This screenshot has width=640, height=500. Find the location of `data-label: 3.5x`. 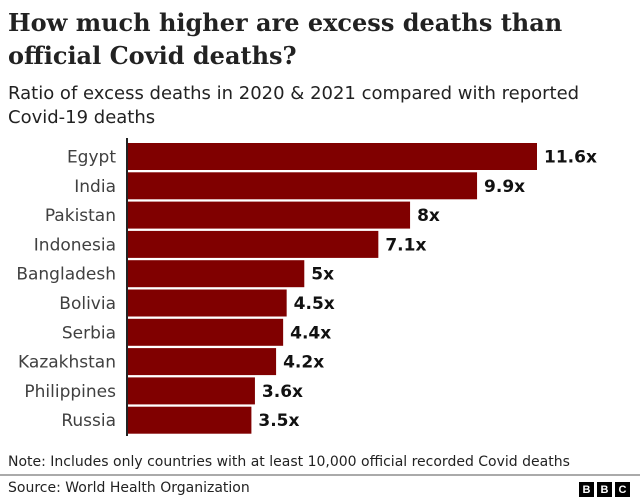

data-label: 3.5x is located at coordinates (278, 421).